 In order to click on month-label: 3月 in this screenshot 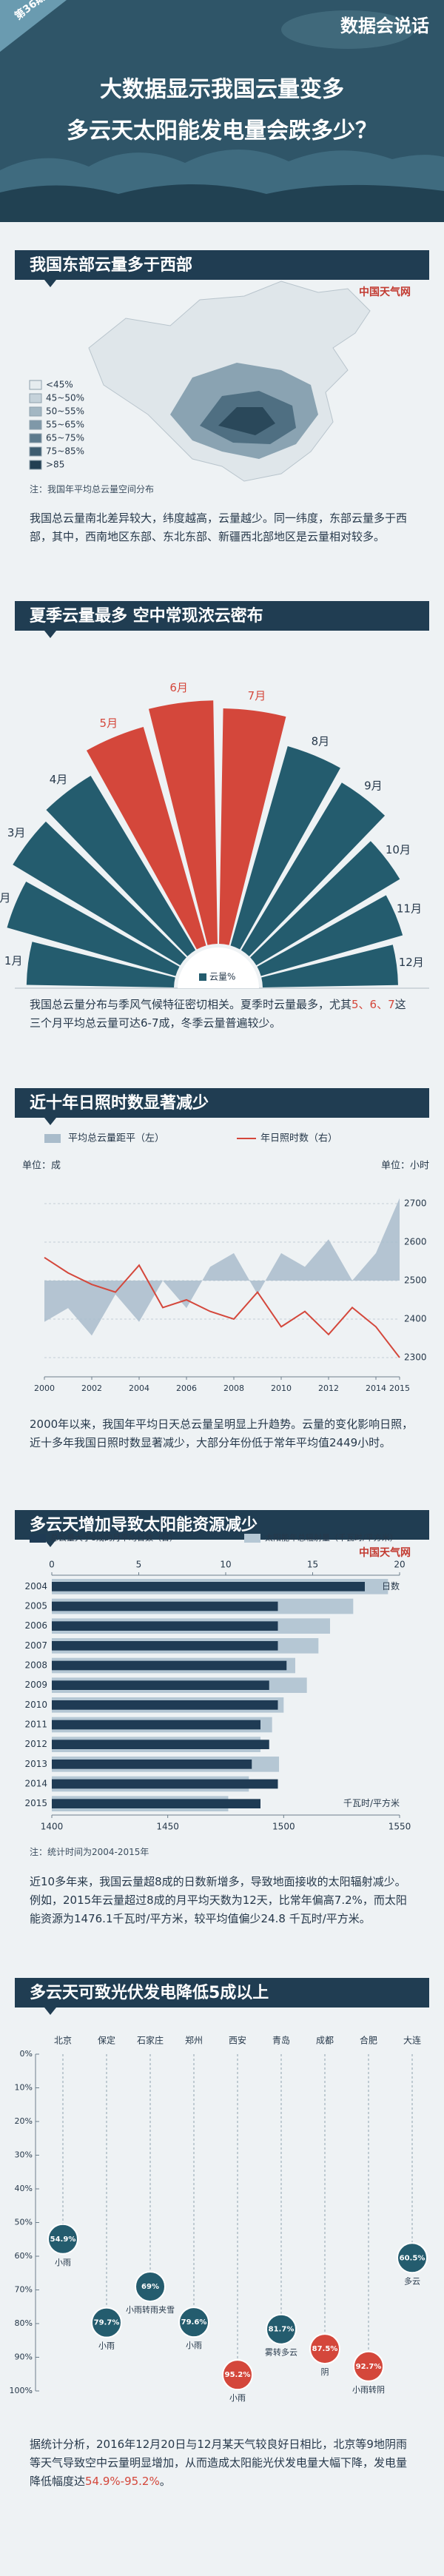, I will do `click(16, 832)`.